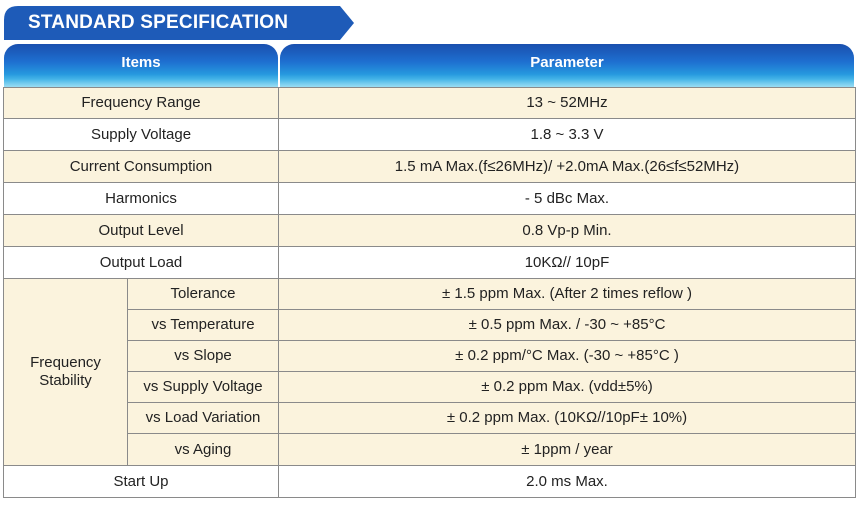  Describe the element at coordinates (141, 166) in the screenshot. I see `item-cell: Current Consumption` at that location.